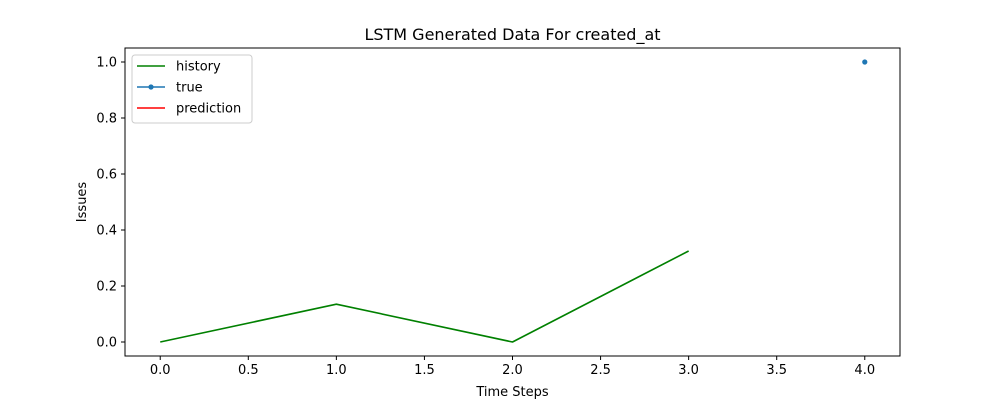 This screenshot has height=400, width=1000. What do you see at coordinates (106, 343) in the screenshot?
I see `y-tick-label: 0.0` at bounding box center [106, 343].